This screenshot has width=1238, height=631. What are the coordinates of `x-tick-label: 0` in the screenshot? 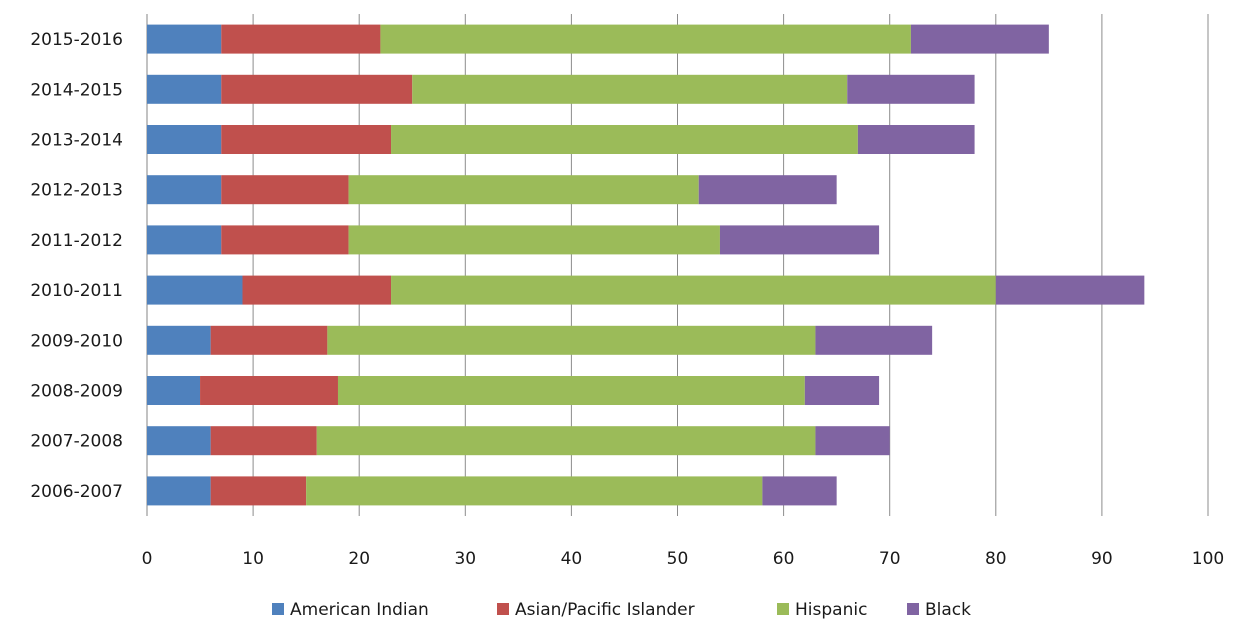 It's located at (147, 559).